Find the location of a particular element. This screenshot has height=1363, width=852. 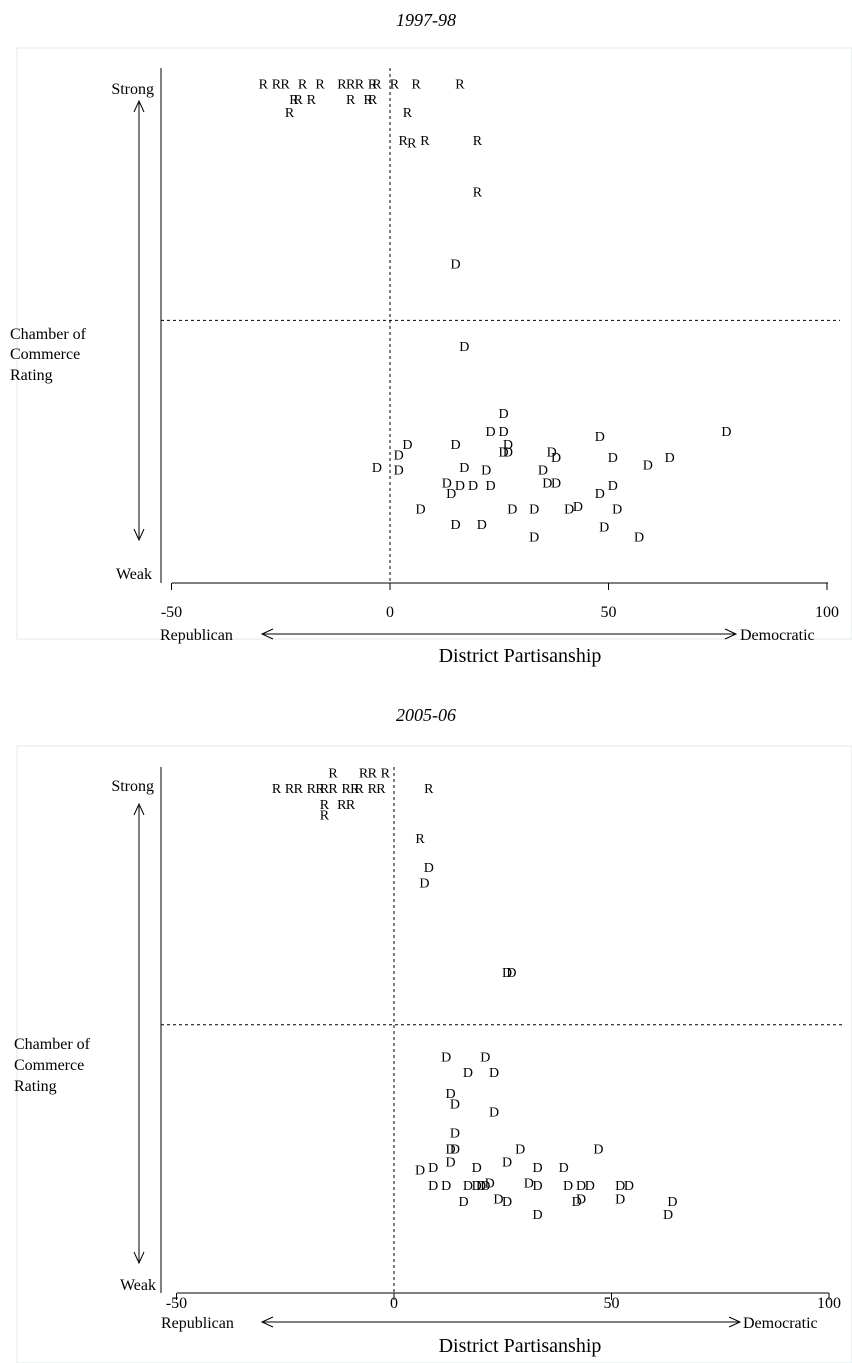

strength-arrow is located at coordinates (139, 320).